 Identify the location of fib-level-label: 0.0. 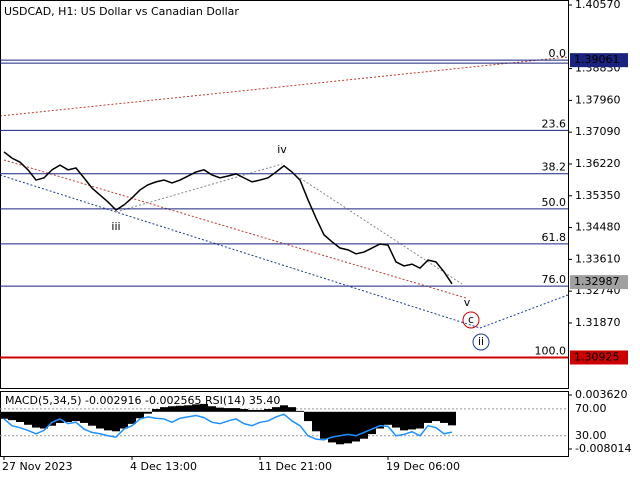
(558, 53).